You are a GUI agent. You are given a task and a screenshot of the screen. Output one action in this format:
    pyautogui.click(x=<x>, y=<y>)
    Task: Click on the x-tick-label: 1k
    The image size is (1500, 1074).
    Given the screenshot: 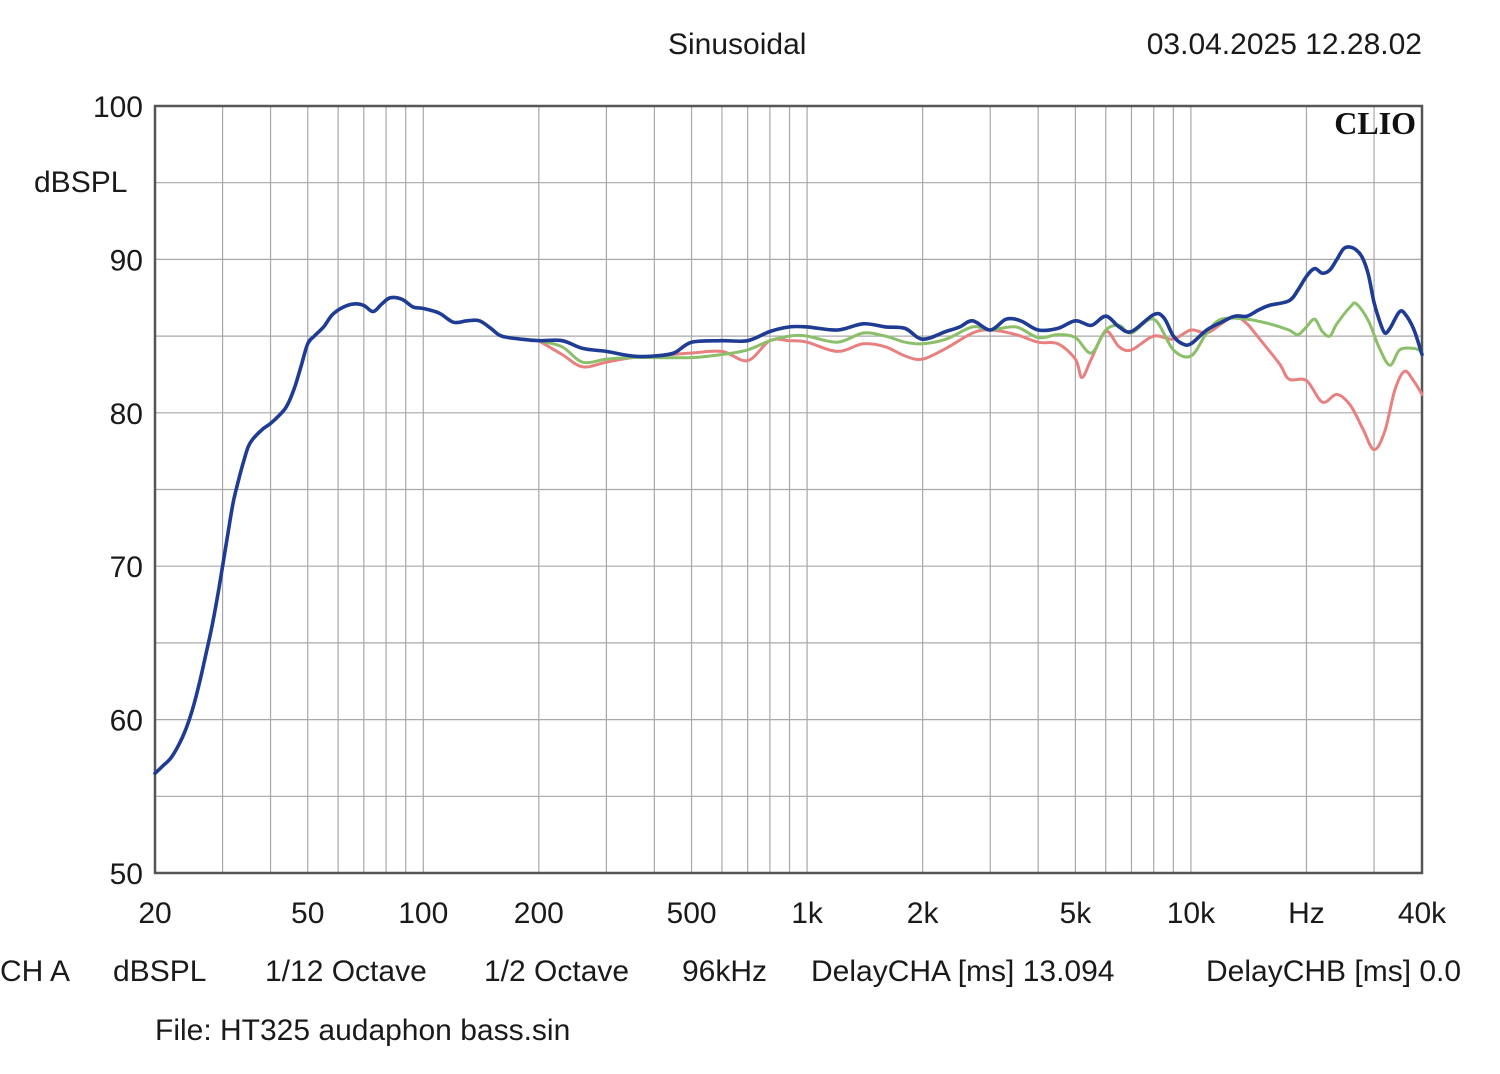 What is the action you would take?
    pyautogui.click(x=807, y=913)
    